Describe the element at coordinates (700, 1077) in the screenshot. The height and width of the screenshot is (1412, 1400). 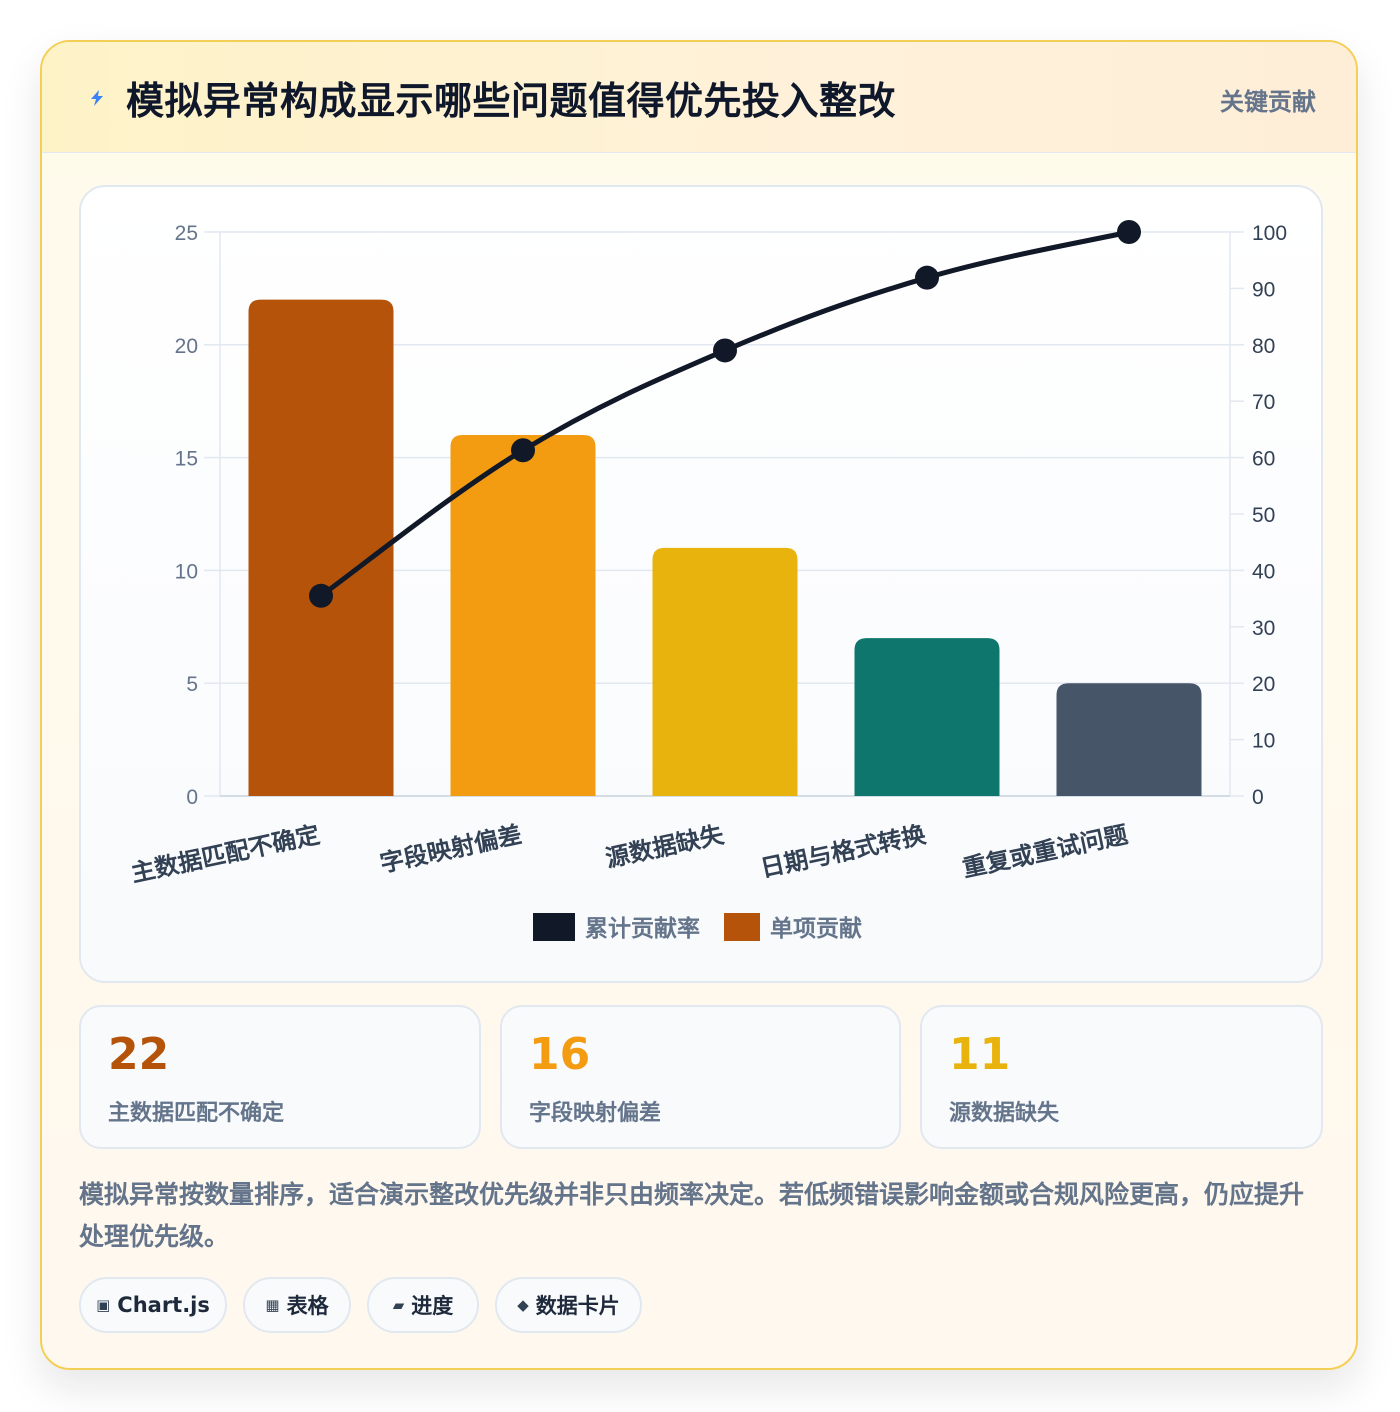
I see `stat-card-2: 16 字段映射偏差` at that location.